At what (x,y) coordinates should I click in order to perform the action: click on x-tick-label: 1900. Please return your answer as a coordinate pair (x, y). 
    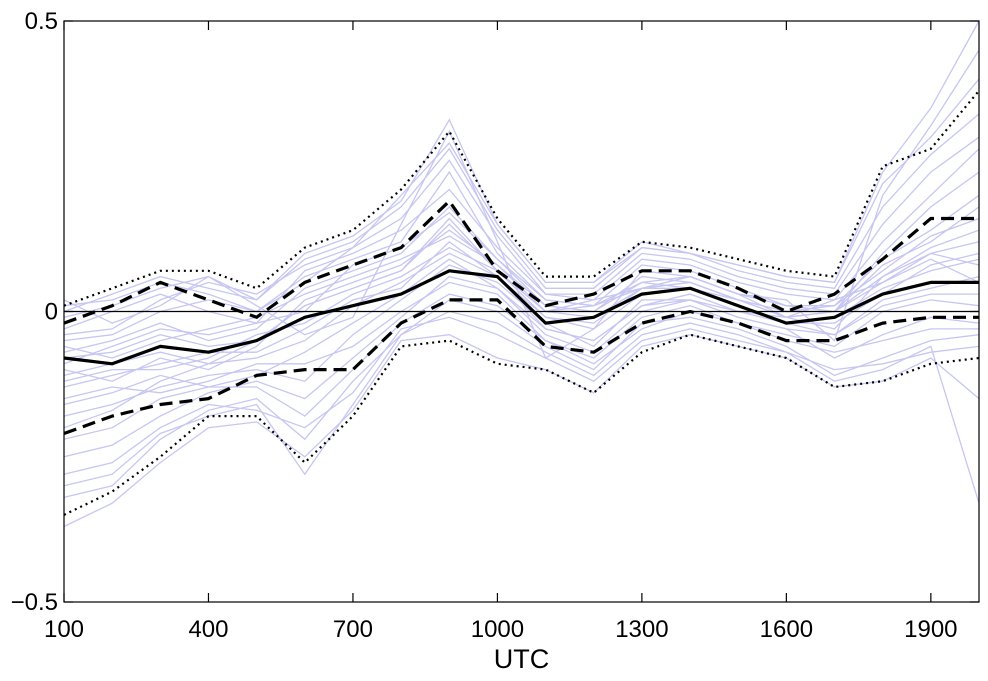
    Looking at the image, I should click on (930, 629).